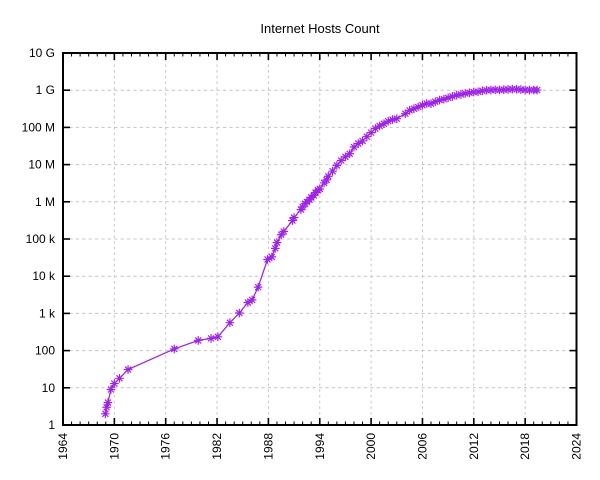 The image size is (600, 480). What do you see at coordinates (45, 351) in the screenshot?
I see `y-tick-label: 100` at bounding box center [45, 351].